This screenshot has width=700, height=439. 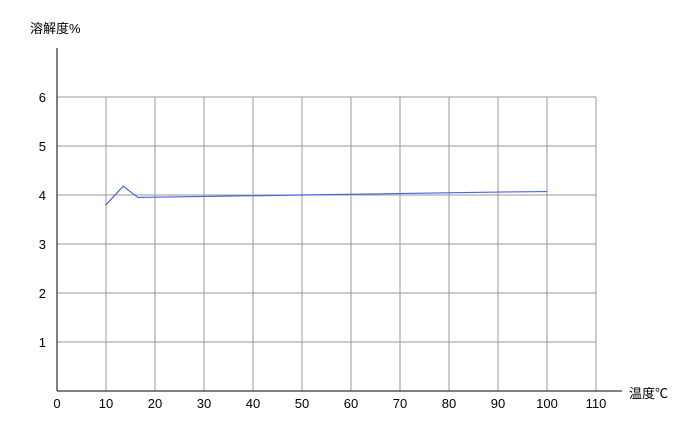 What do you see at coordinates (42, 244) in the screenshot?
I see `y-tick-label: 3` at bounding box center [42, 244].